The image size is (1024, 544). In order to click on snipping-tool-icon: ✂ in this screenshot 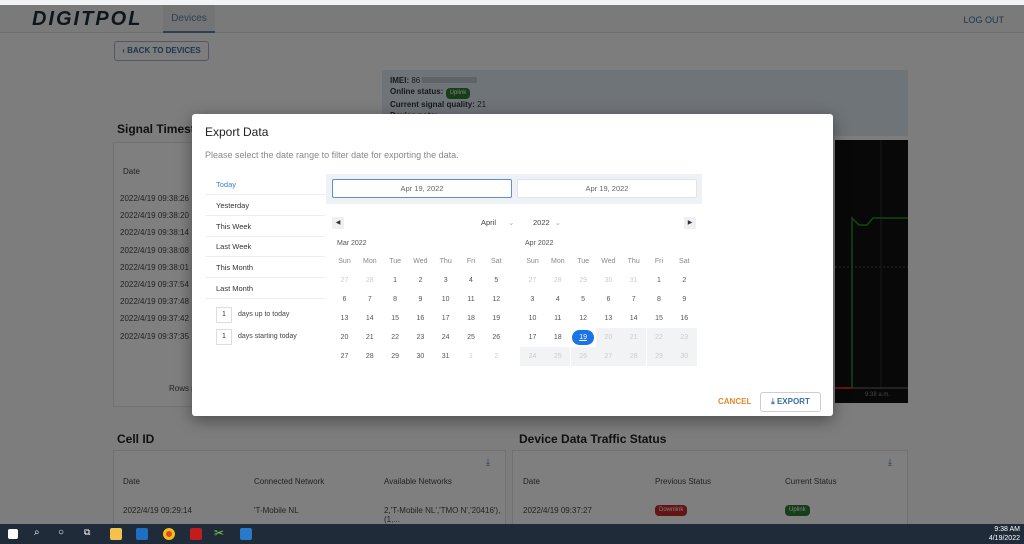, I will do `click(219, 533)`.